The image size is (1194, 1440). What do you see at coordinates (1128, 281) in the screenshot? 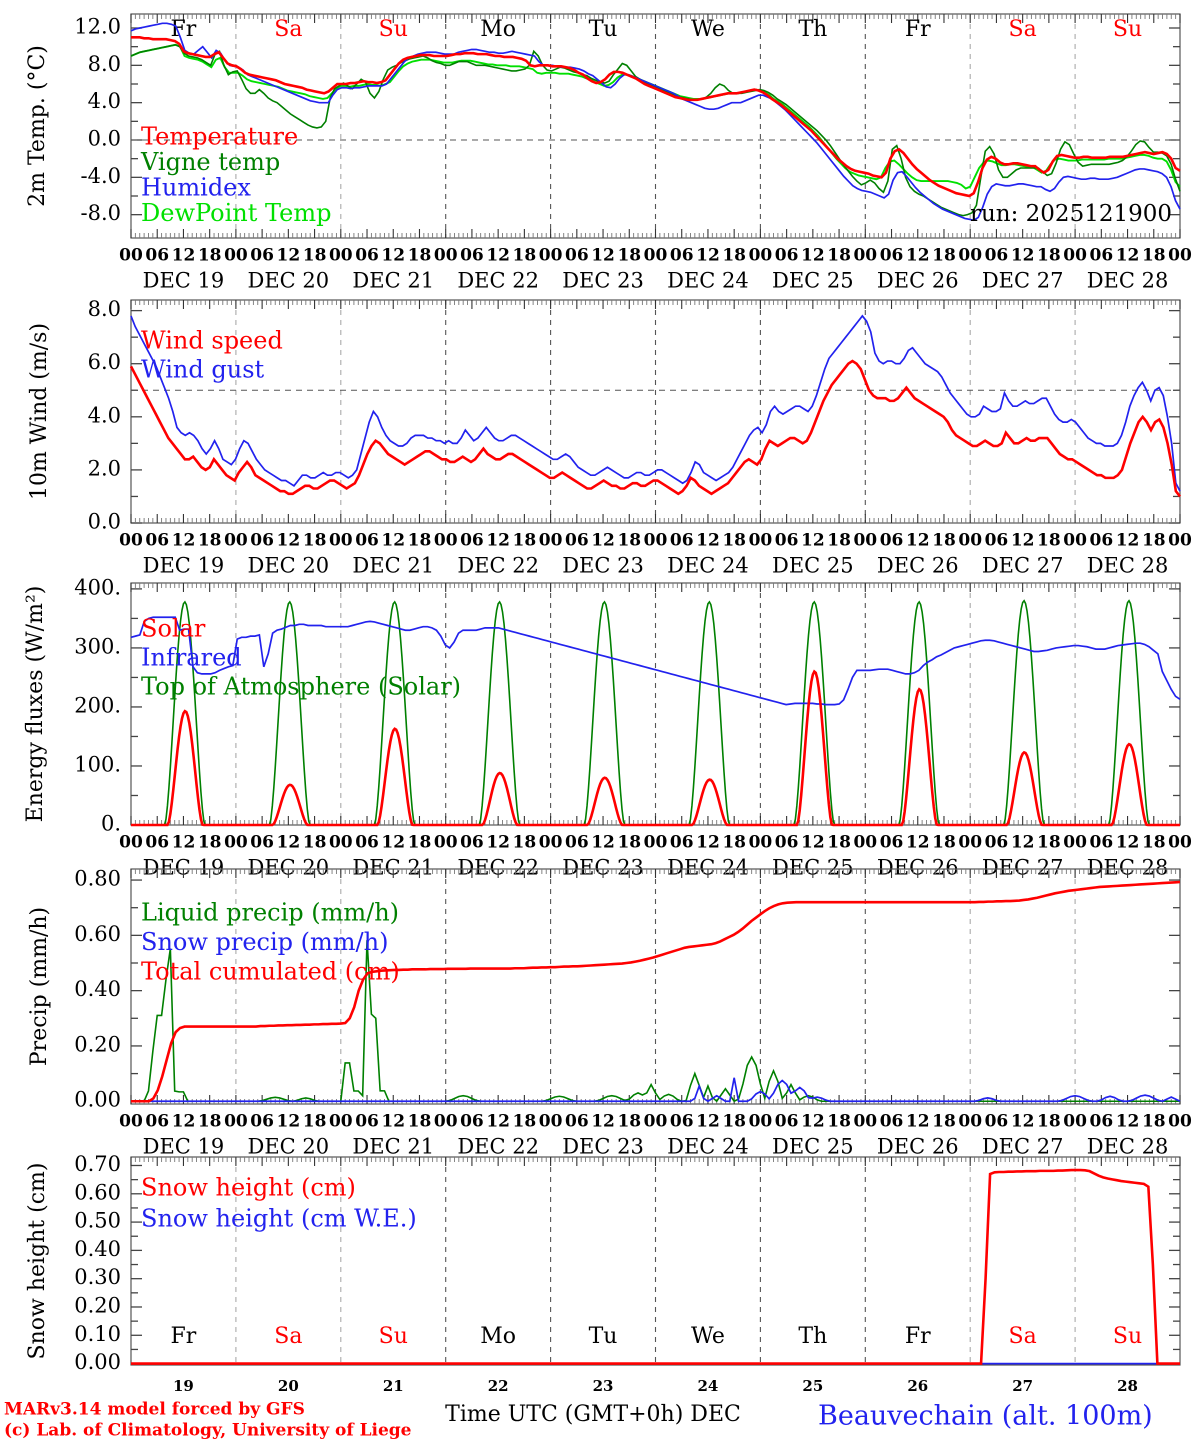
I see `temperature-day-label: DEC 28` at bounding box center [1128, 281].